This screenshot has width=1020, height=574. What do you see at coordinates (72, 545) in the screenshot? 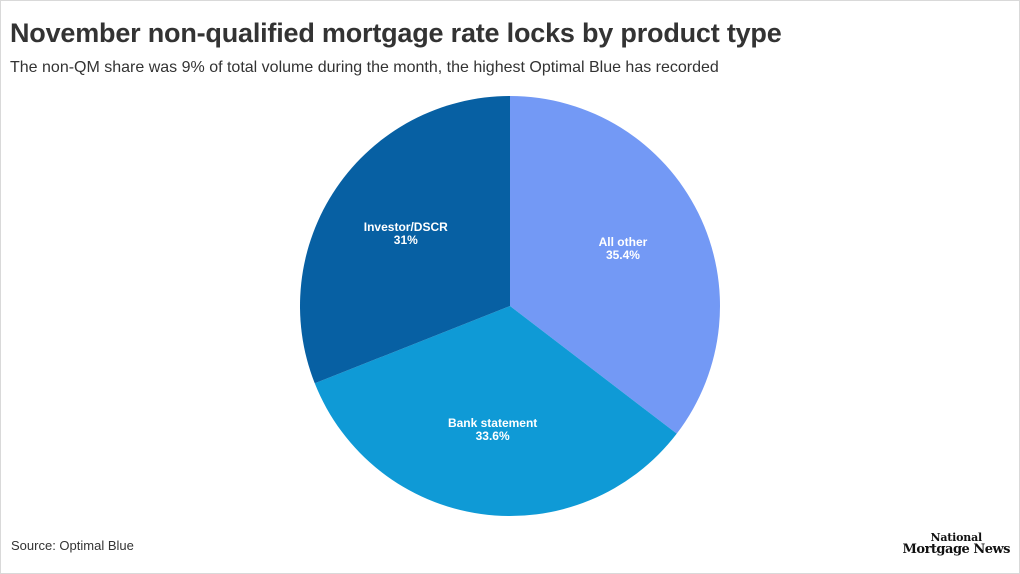
I see `source-note: Source: Optimal Blue` at bounding box center [72, 545].